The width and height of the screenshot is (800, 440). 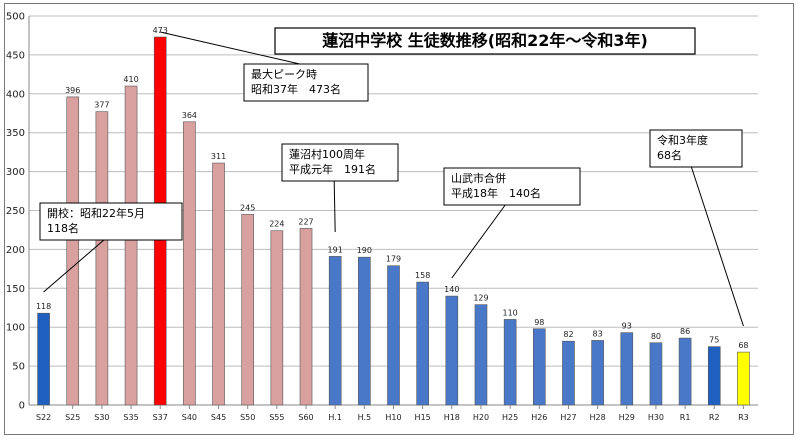 What do you see at coordinates (743, 345) in the screenshot?
I see `data-label: 68` at bounding box center [743, 345].